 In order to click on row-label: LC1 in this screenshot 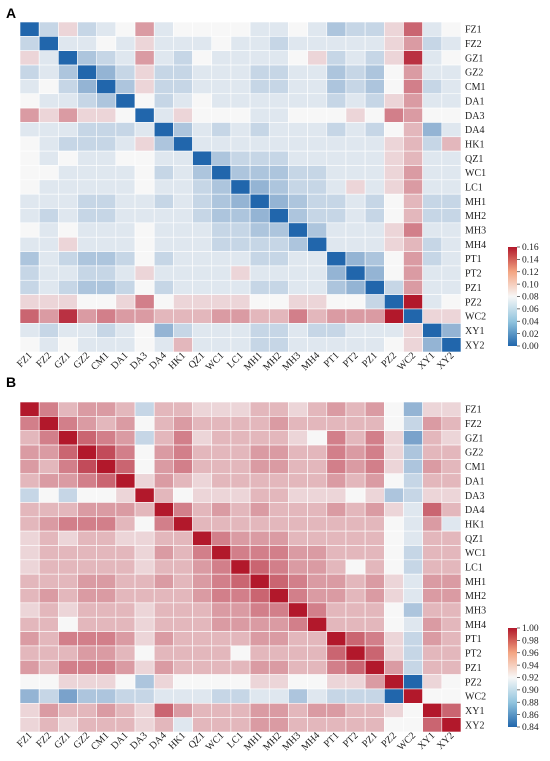, I will do `click(474, 568)`.